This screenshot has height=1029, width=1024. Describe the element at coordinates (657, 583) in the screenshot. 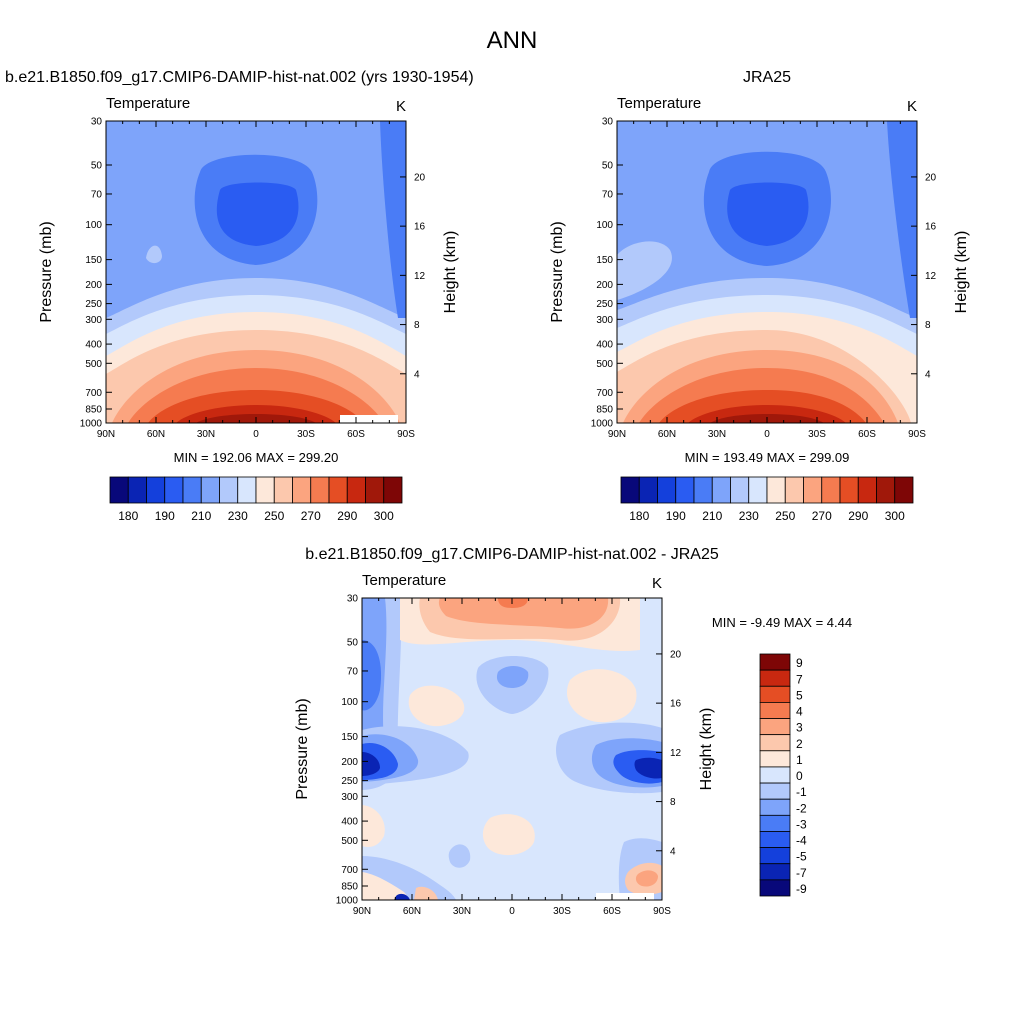

I see `panel-diff-units: K` at that location.